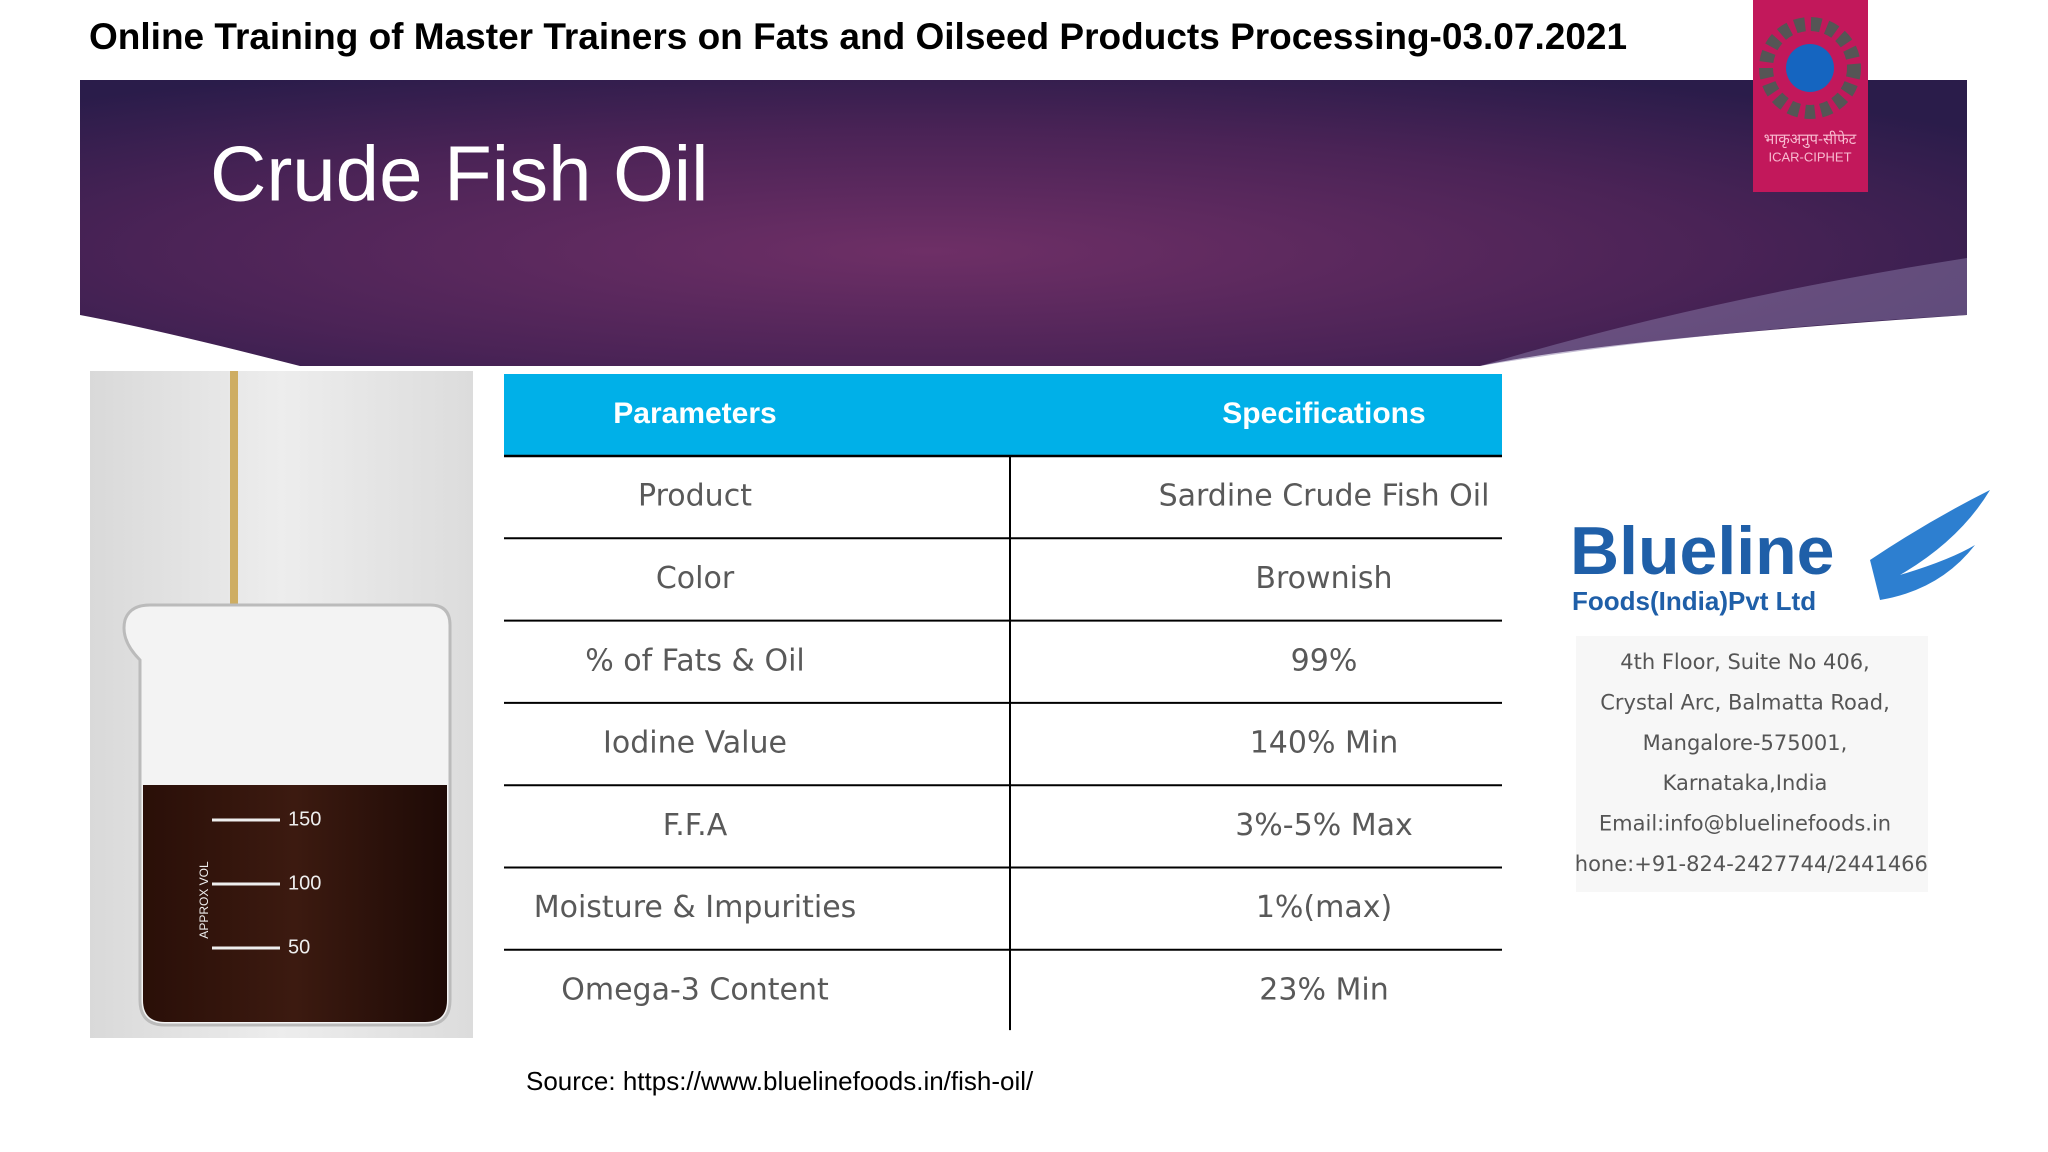 This screenshot has width=2048, height=1152. Describe the element at coordinates (1702, 551) in the screenshot. I see `company-name: Blueline` at that location.